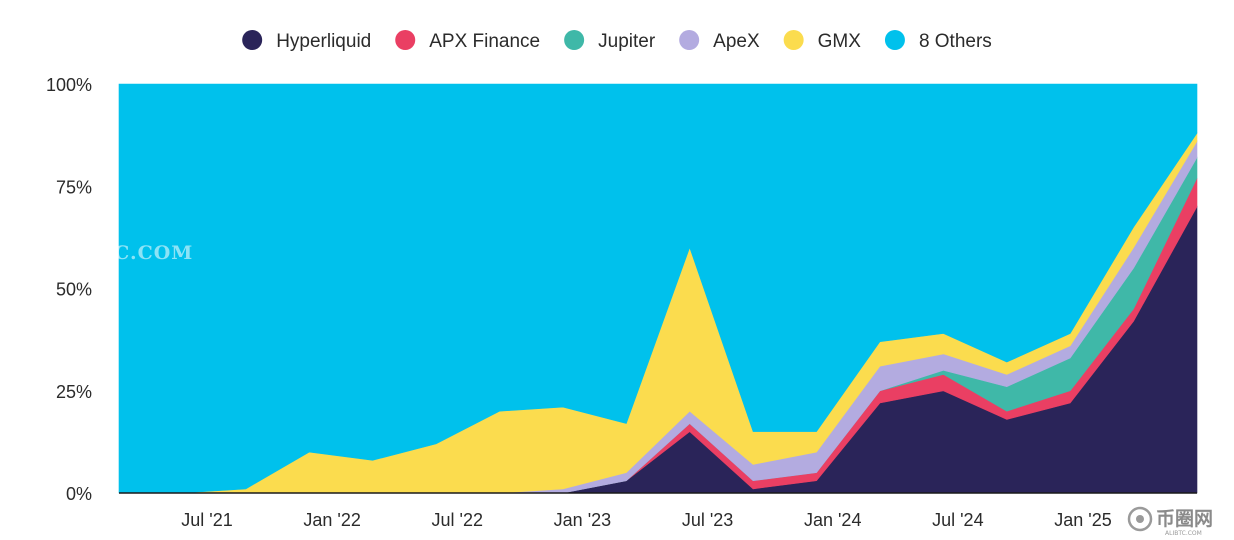 Image resolution: width=1234 pixels, height=540 pixels. What do you see at coordinates (832, 520) in the screenshot?
I see `x-tick-label: Jan '24` at bounding box center [832, 520].